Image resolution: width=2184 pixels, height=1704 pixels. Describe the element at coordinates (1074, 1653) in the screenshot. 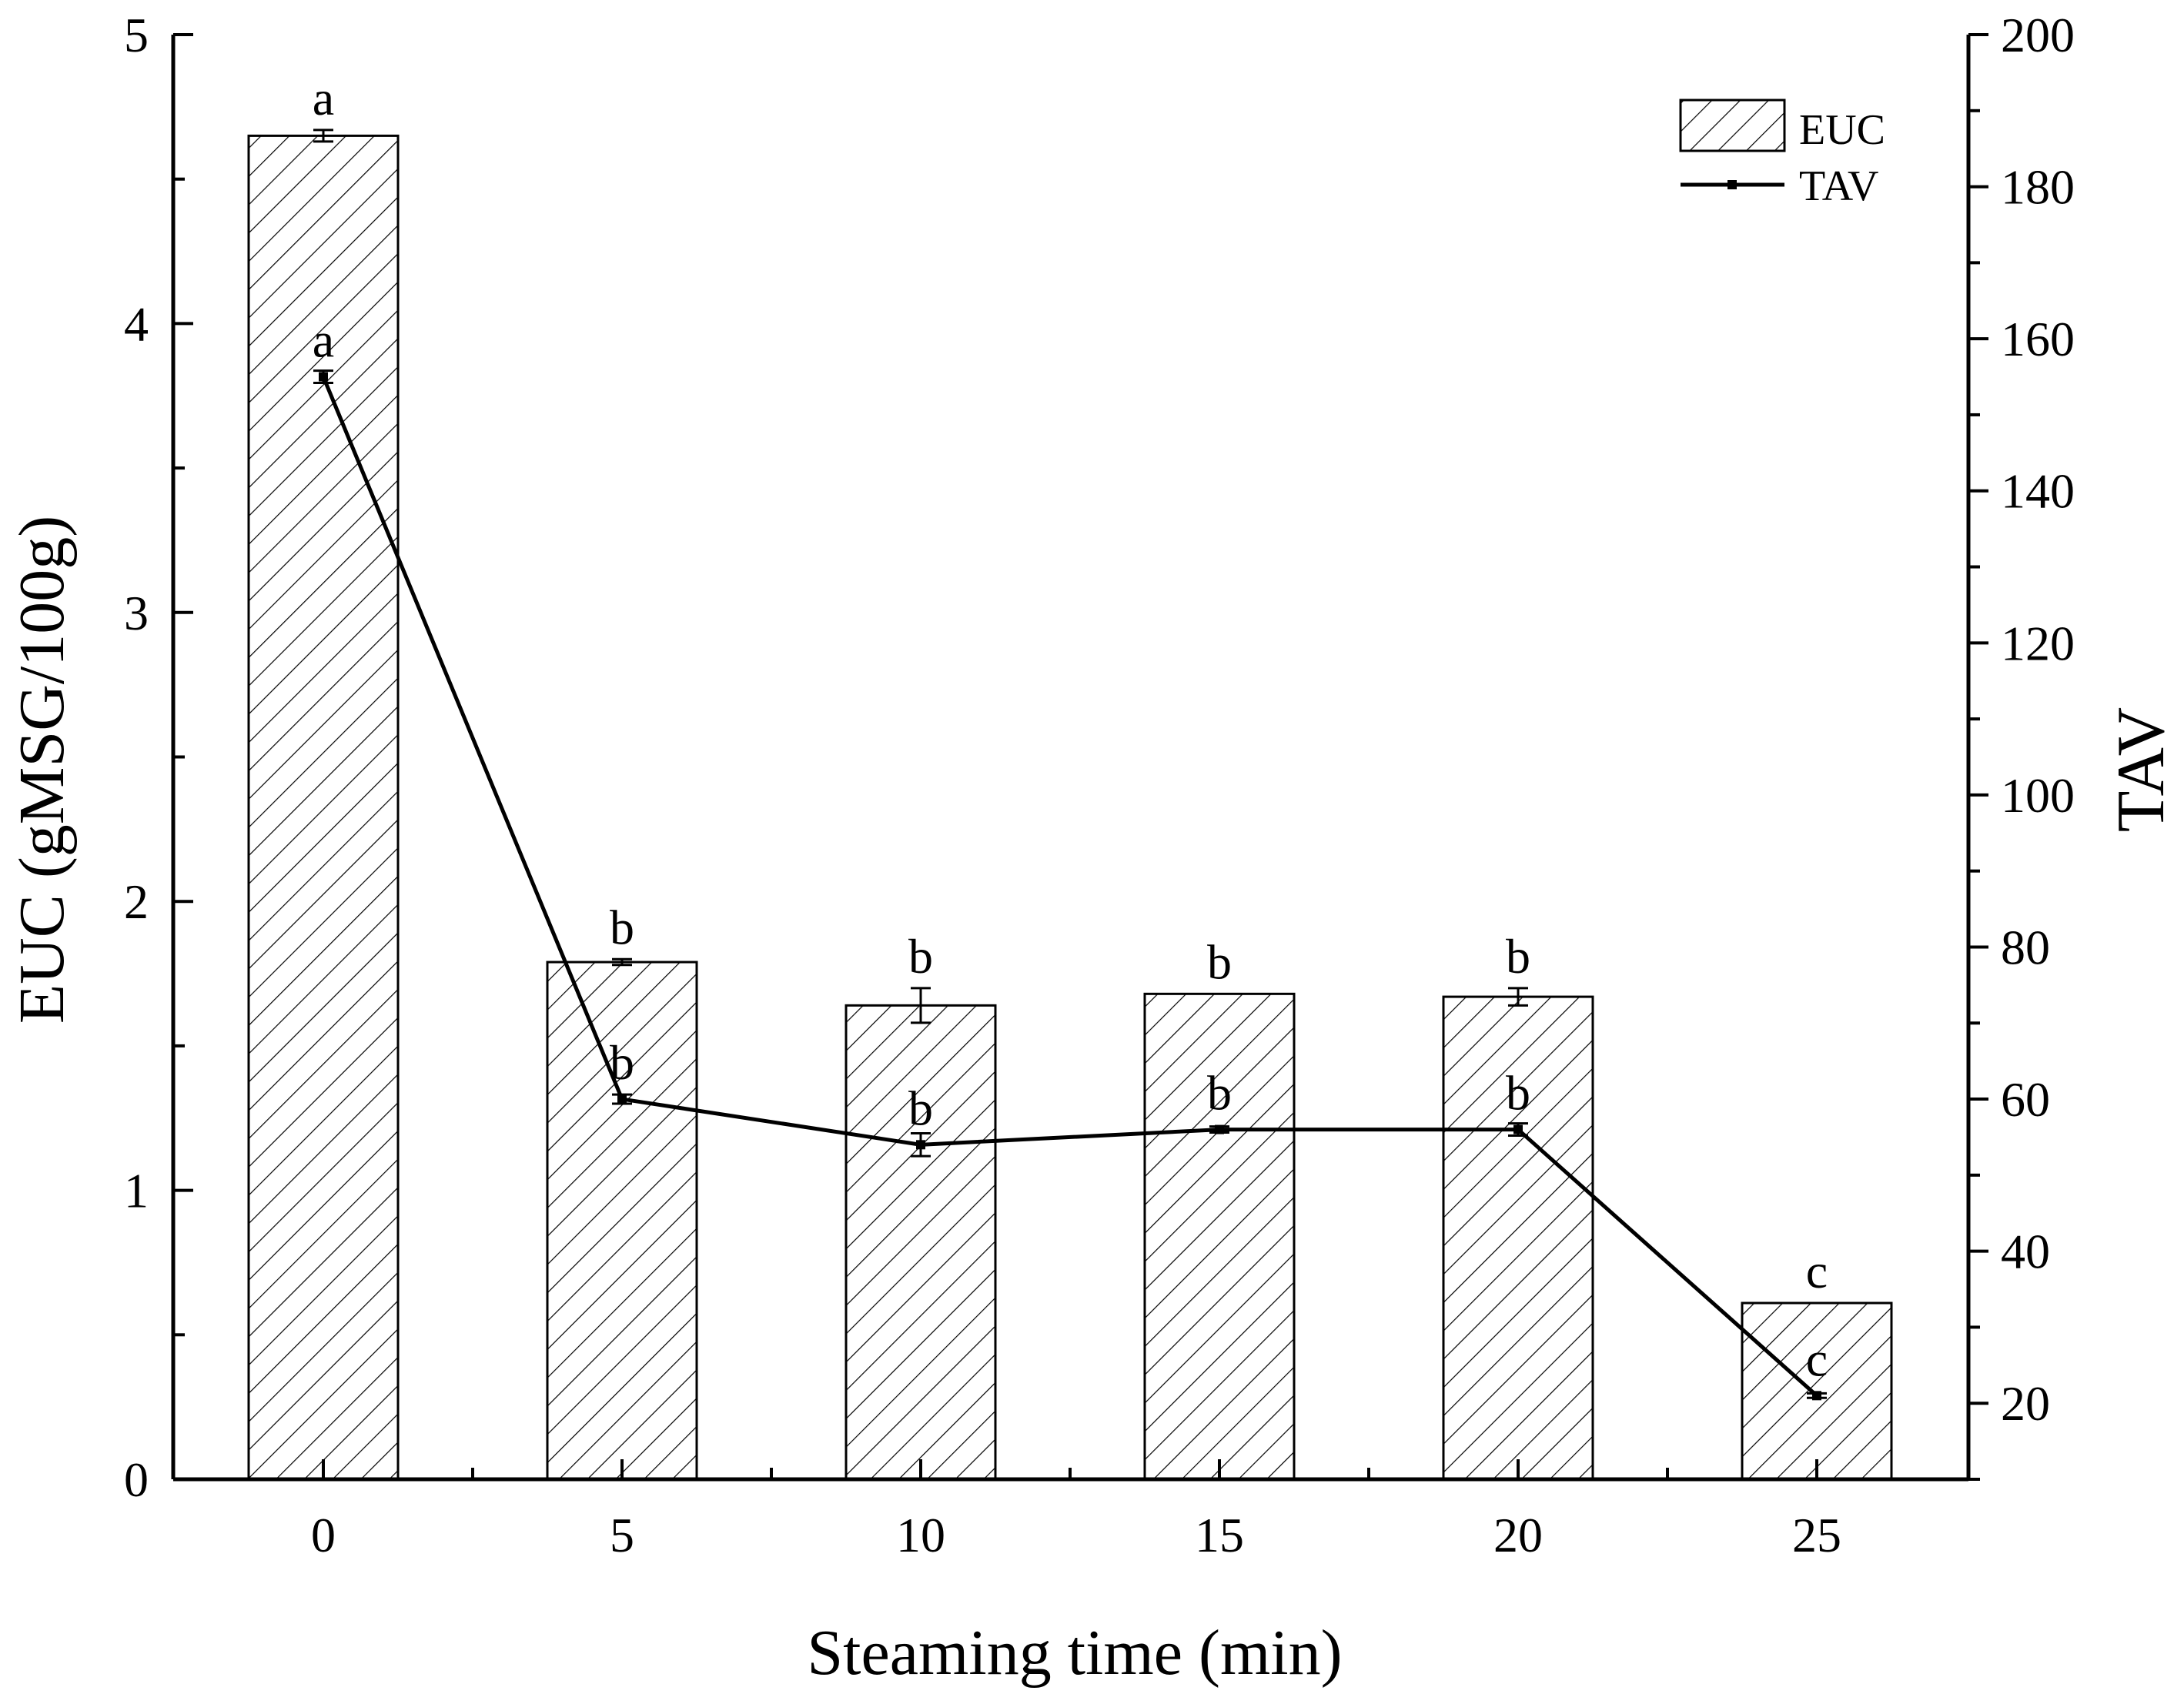

I see `x-axis-title: Steaming time (min)` at that location.